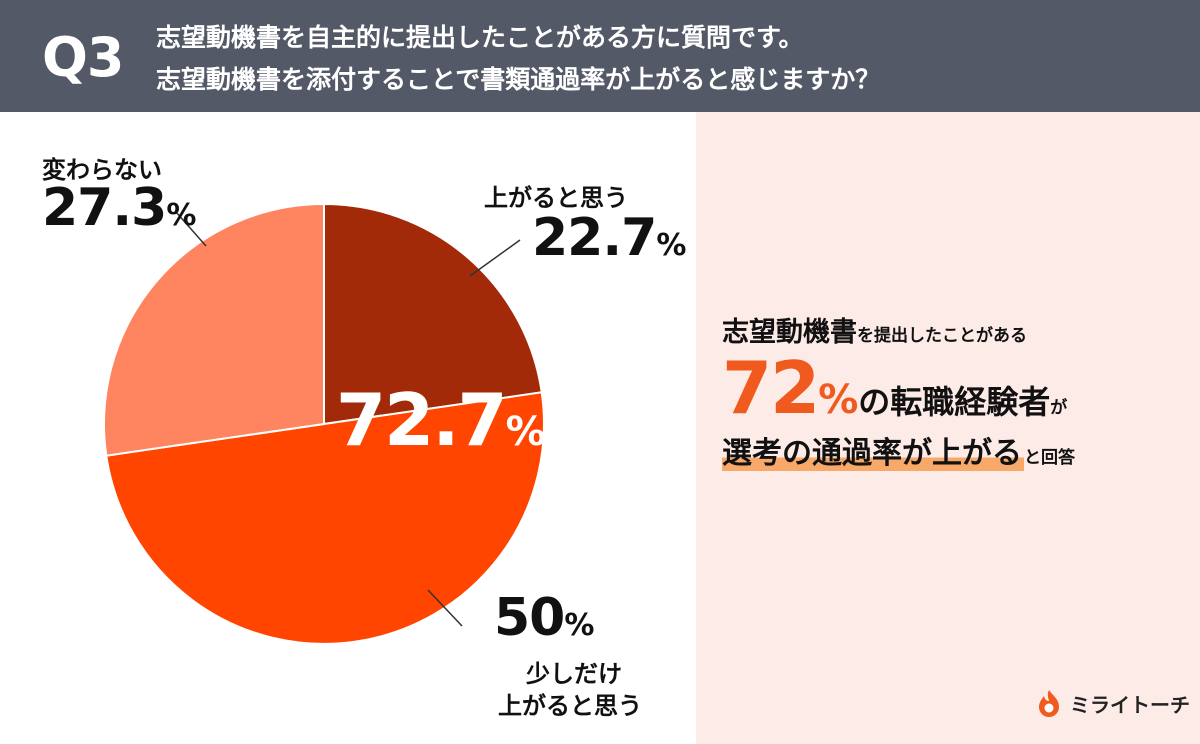 Image resolution: width=1200 pixels, height=744 pixels. I want to click on brand-logo: ミライトーチ, so click(1112, 703).